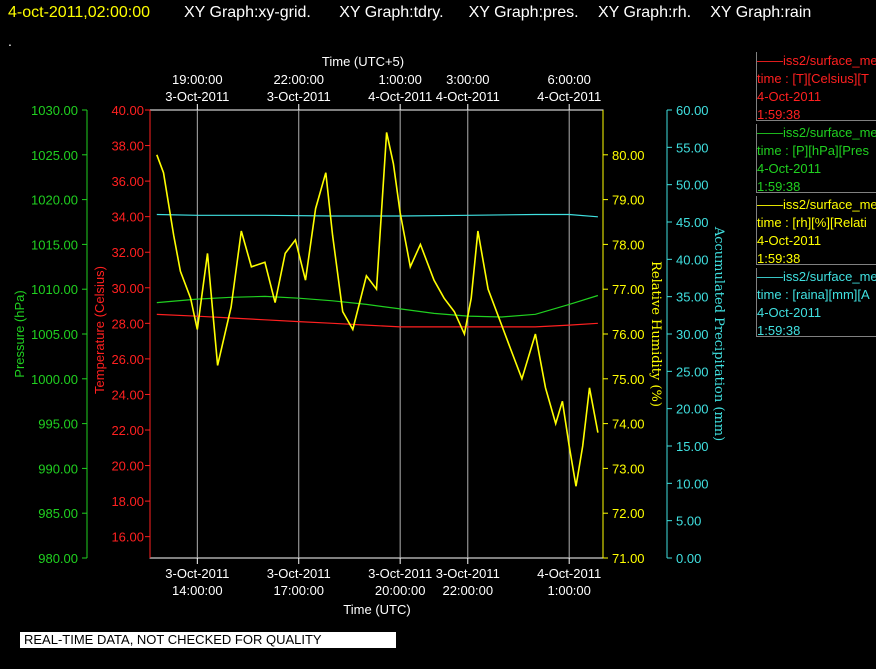  What do you see at coordinates (692, 185) in the screenshot?
I see `rain-tick-label: 50.00` at bounding box center [692, 185].